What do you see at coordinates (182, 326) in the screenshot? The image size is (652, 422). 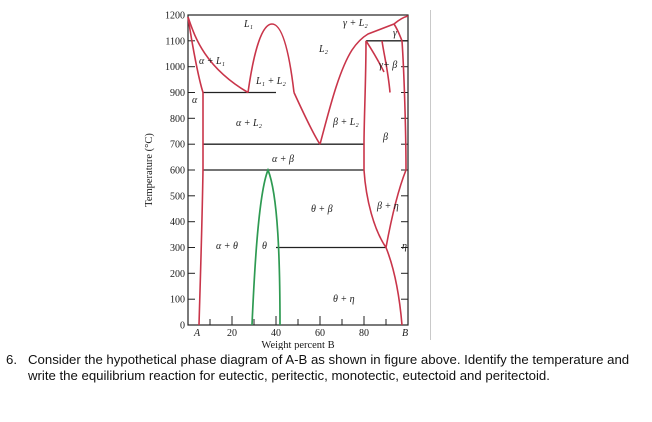 I see `y-tick-label: 0` at bounding box center [182, 326].